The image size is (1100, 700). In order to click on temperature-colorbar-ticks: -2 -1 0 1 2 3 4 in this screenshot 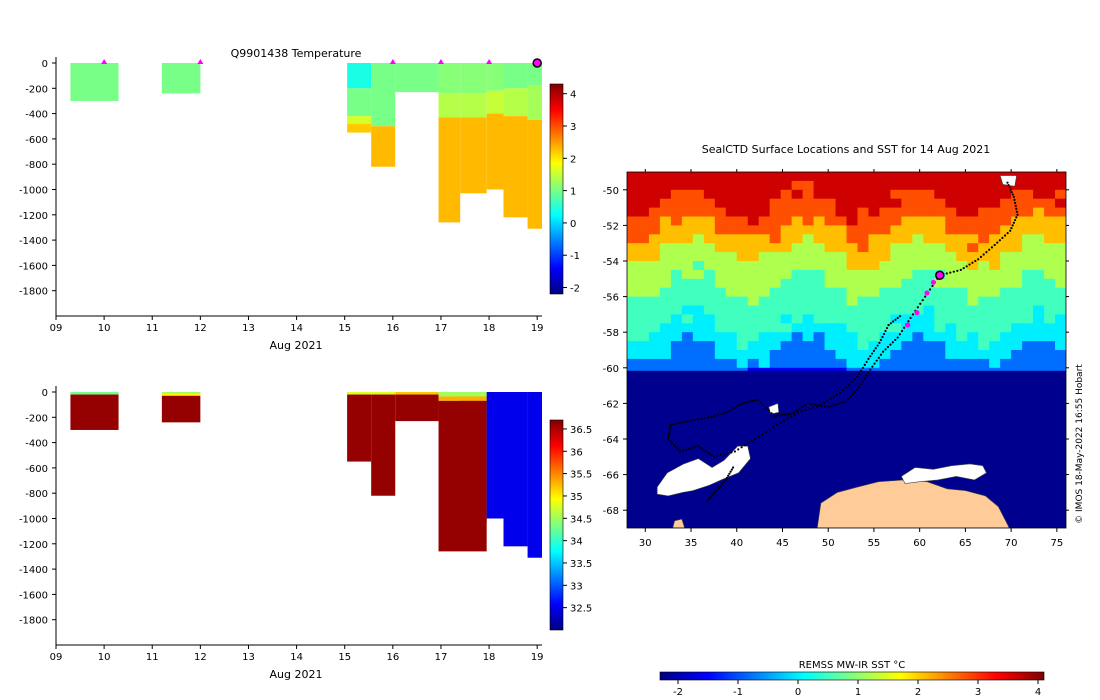, I will do `click(571, 192)`.